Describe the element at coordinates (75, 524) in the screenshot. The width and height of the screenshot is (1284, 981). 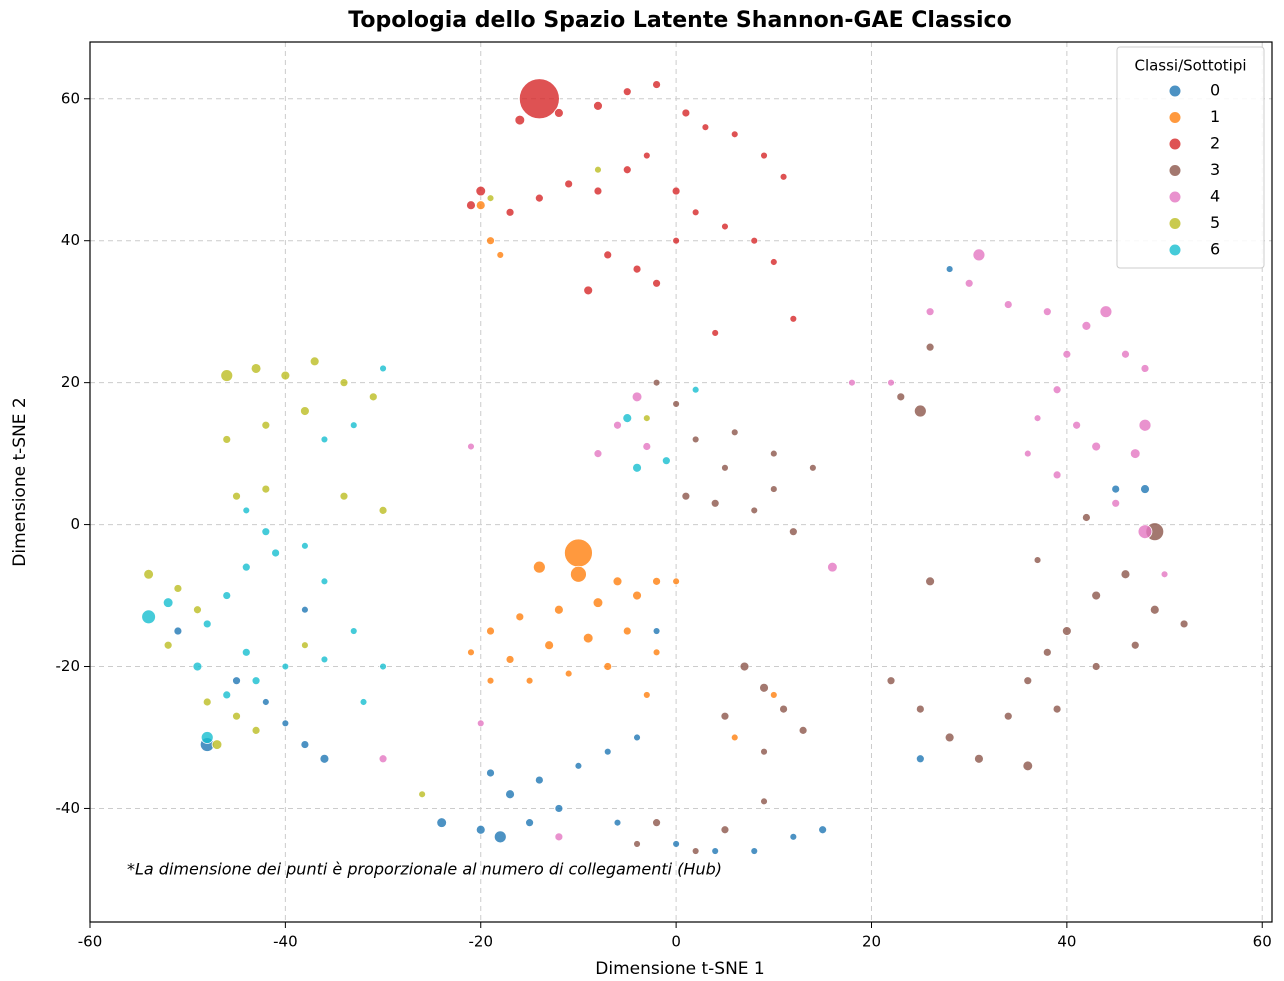
I see `y-tick-label: 0` at that location.